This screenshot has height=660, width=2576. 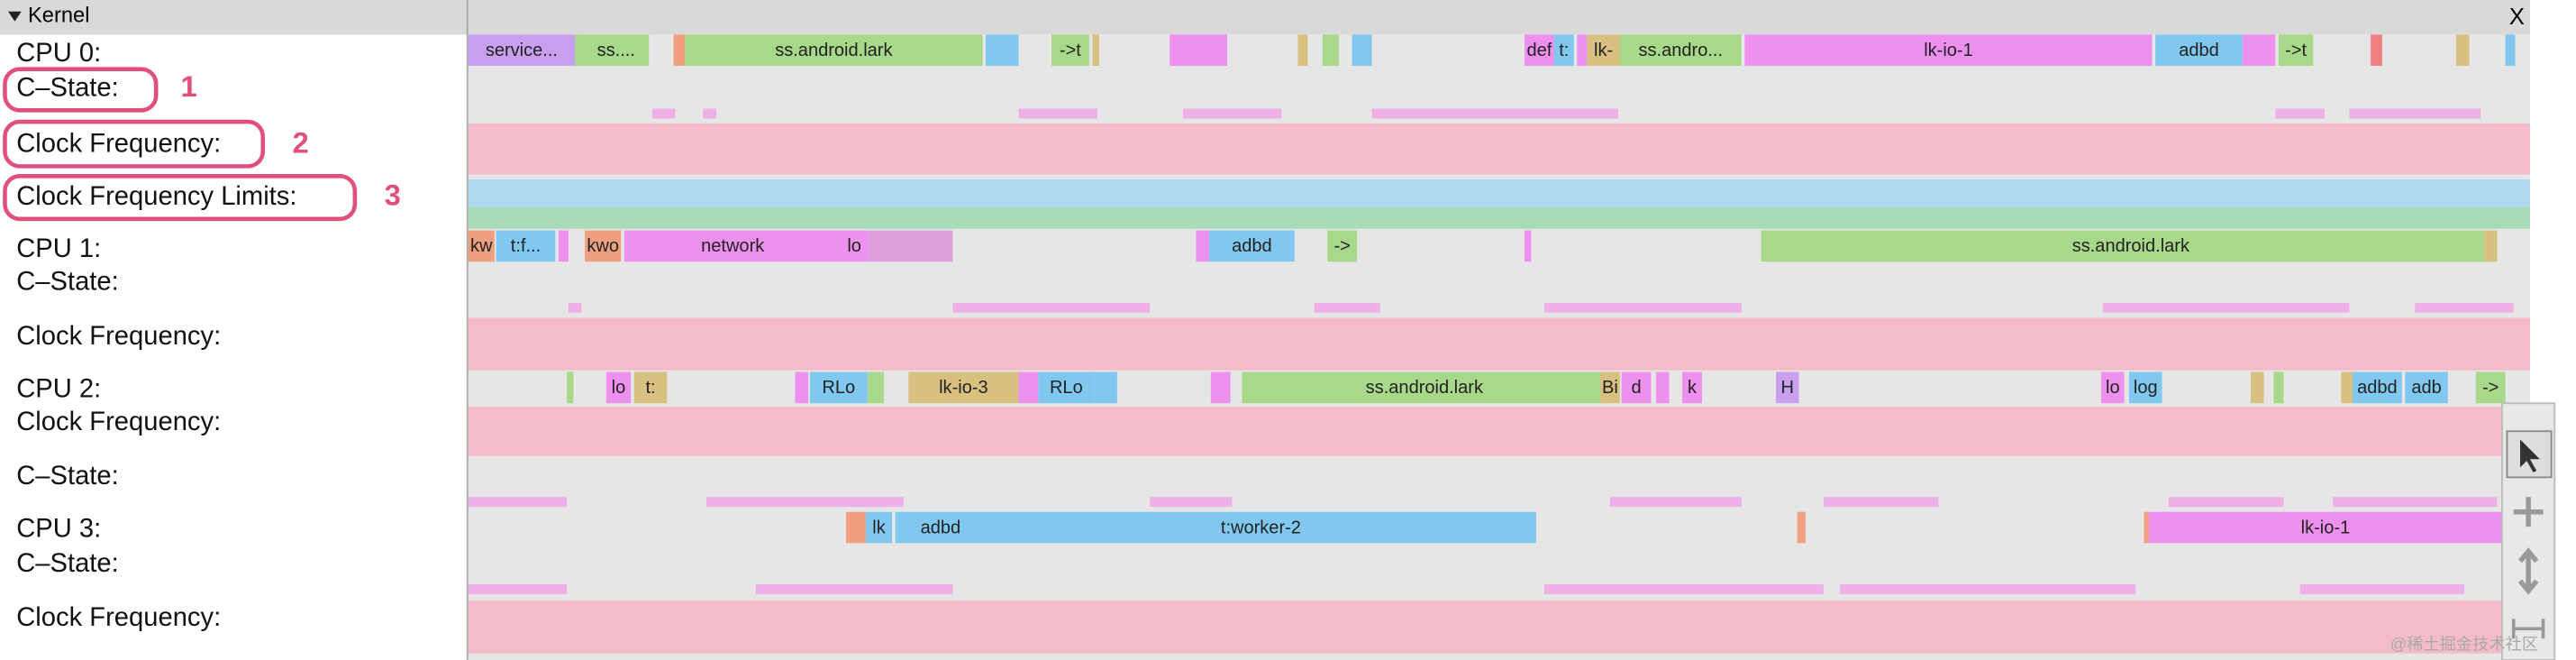 What do you see at coordinates (189, 86) in the screenshot?
I see `annotation-number: 1` at bounding box center [189, 86].